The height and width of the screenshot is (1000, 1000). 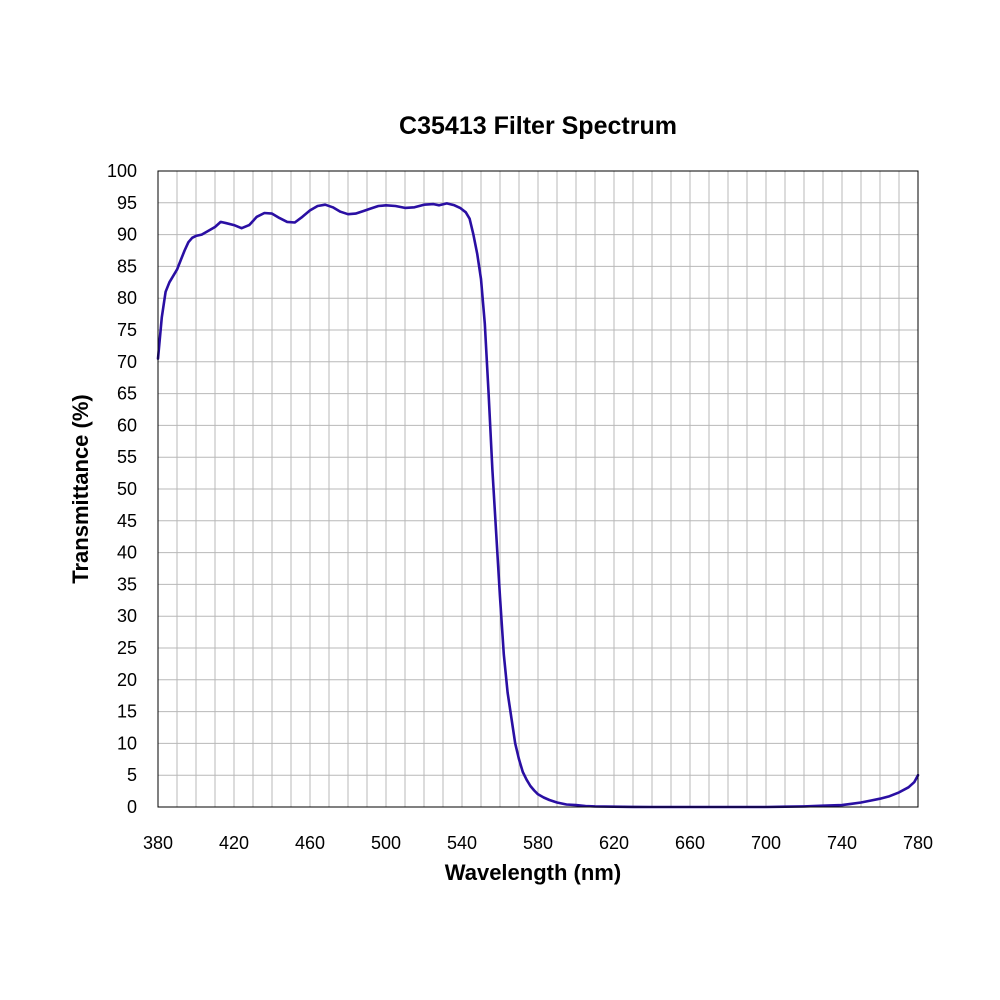 I want to click on y-tick-label: 15, so click(x=127, y=712).